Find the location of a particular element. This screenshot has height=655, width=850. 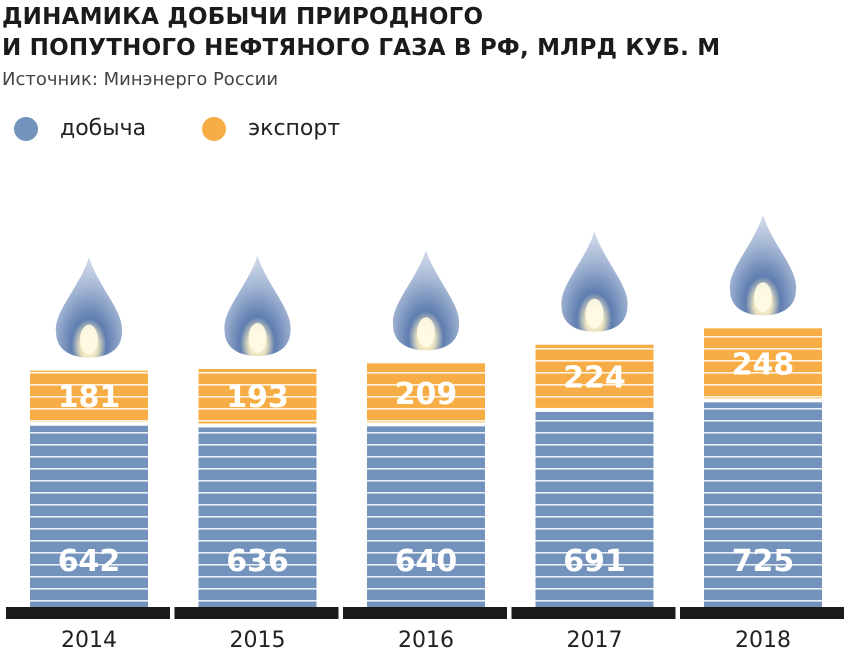

data-label-export-2016: 209 is located at coordinates (426, 394).